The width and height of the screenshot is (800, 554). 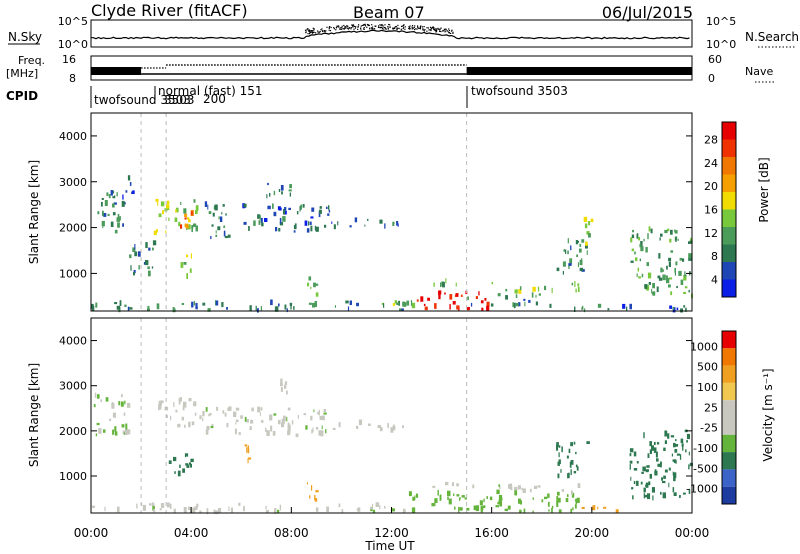 I want to click on station-title: Clyde River (fitACF), so click(x=169, y=10).